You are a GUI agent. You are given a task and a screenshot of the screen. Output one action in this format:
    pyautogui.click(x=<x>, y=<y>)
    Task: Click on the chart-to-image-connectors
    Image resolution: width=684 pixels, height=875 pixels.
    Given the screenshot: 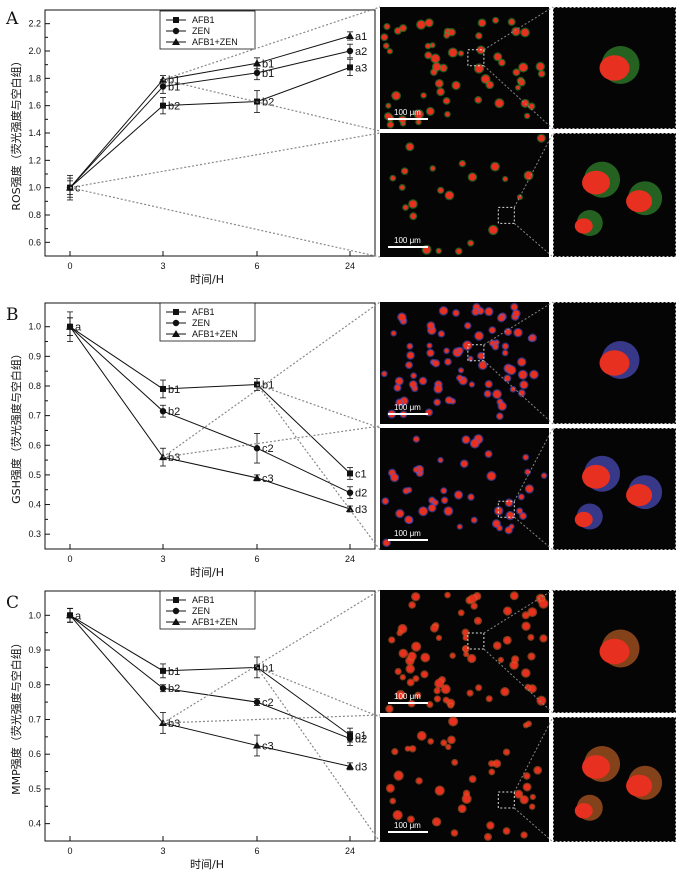 What is the action you would take?
    pyautogui.click(x=225, y=132)
    